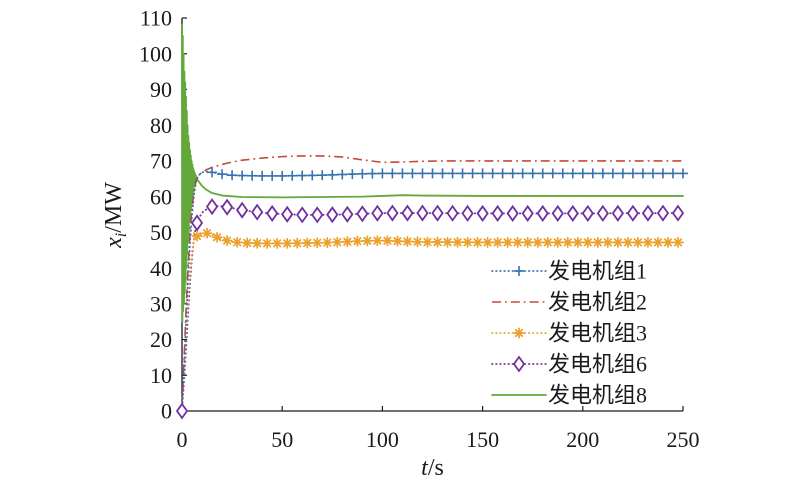 Image resolution: width=800 pixels, height=486 pixels. Describe the element at coordinates (182, 439) in the screenshot. I see `x-tick-label: 0` at that location.